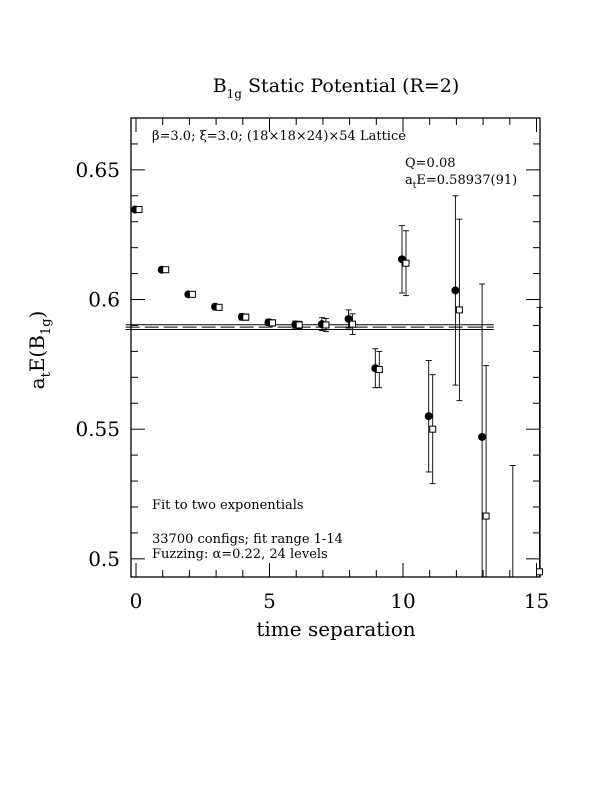  I want to click on y-tick-label: 0.55, so click(97, 429).